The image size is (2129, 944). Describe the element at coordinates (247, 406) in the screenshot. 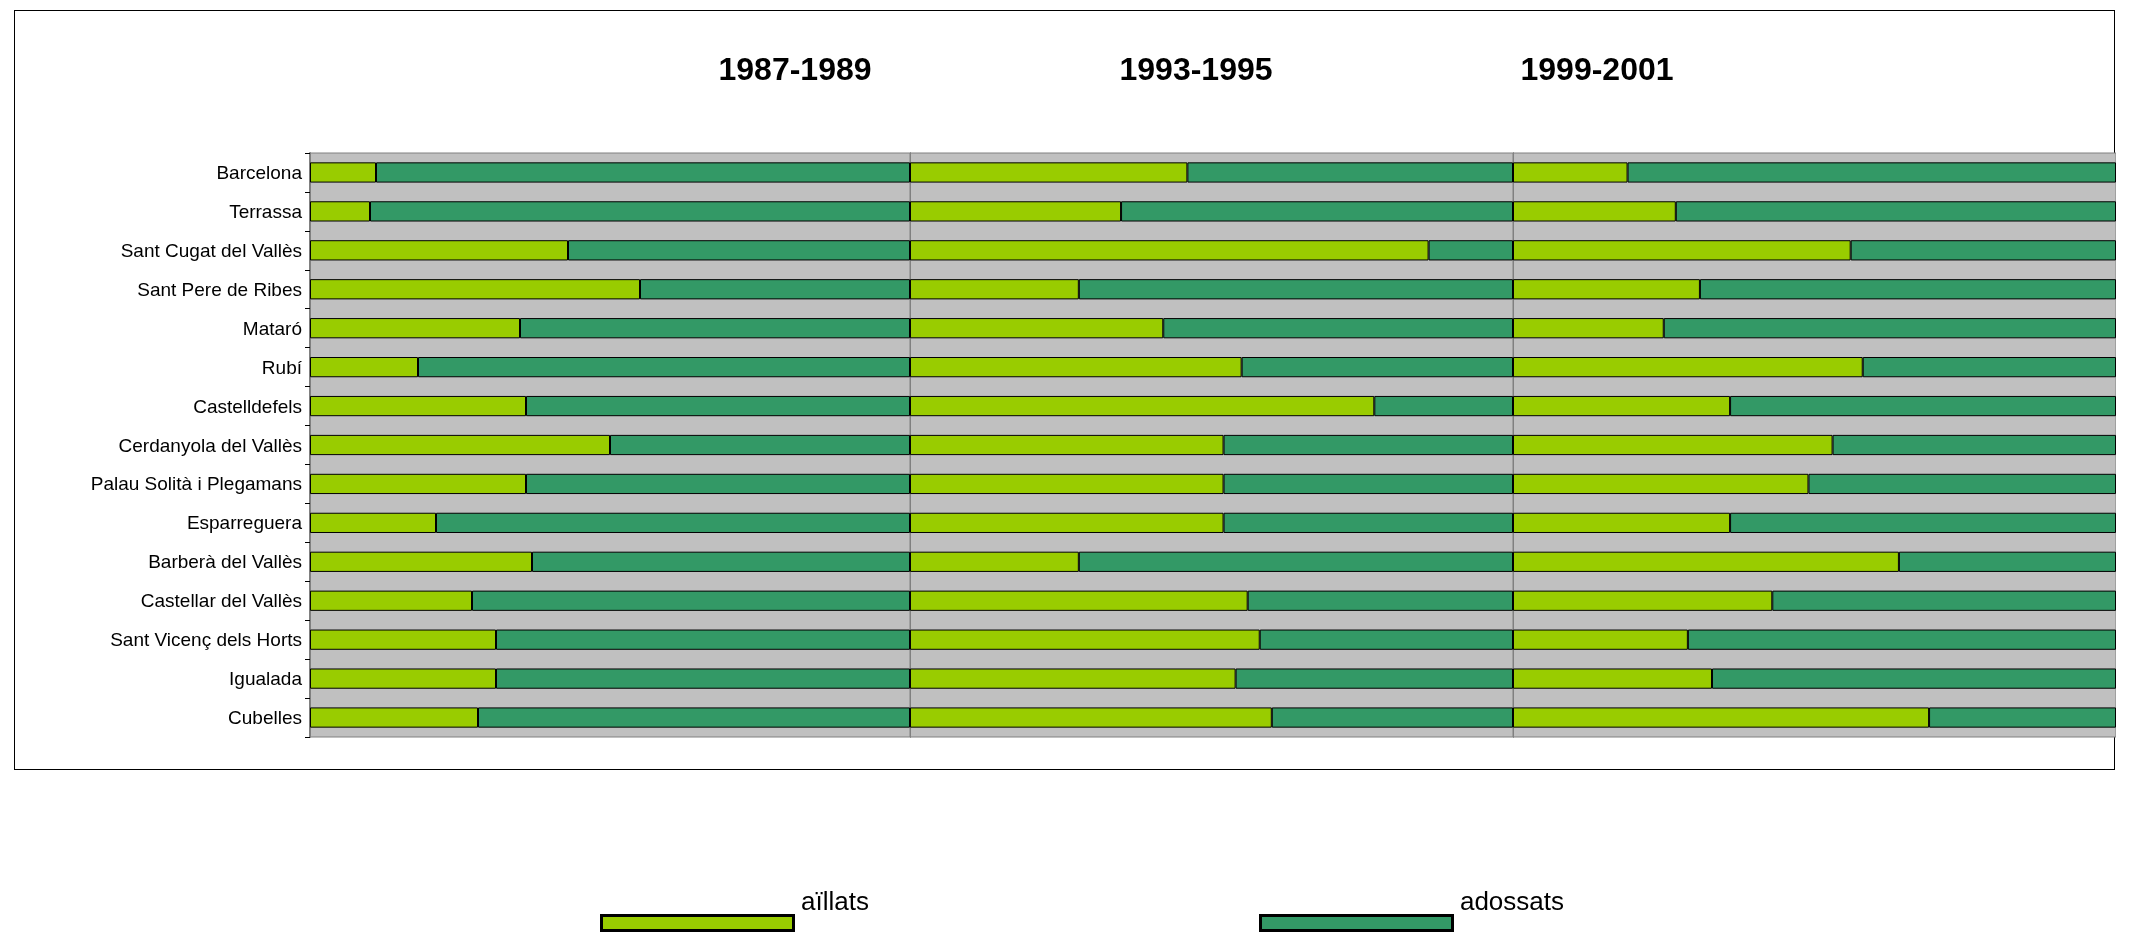

I see `y-tick-label: Castelldefels` at that location.